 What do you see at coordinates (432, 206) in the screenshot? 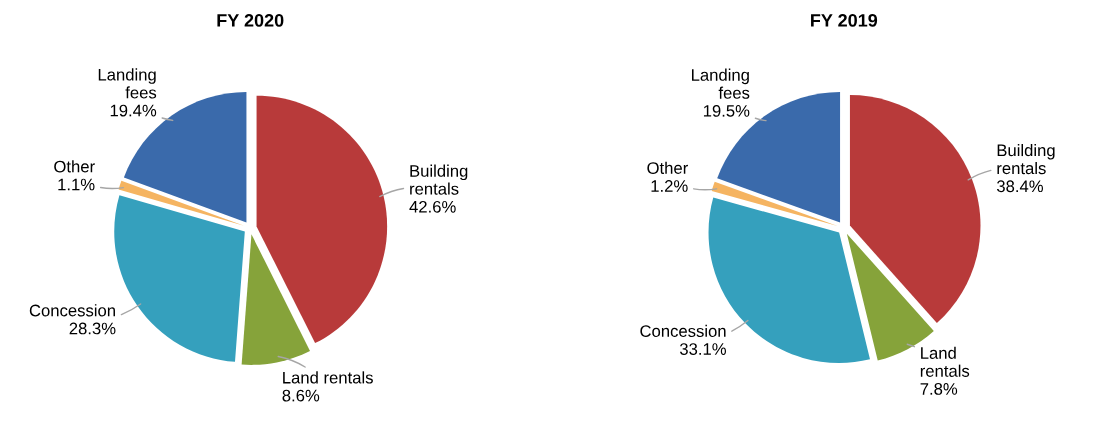
I see `data-label: 42.6%` at bounding box center [432, 206].